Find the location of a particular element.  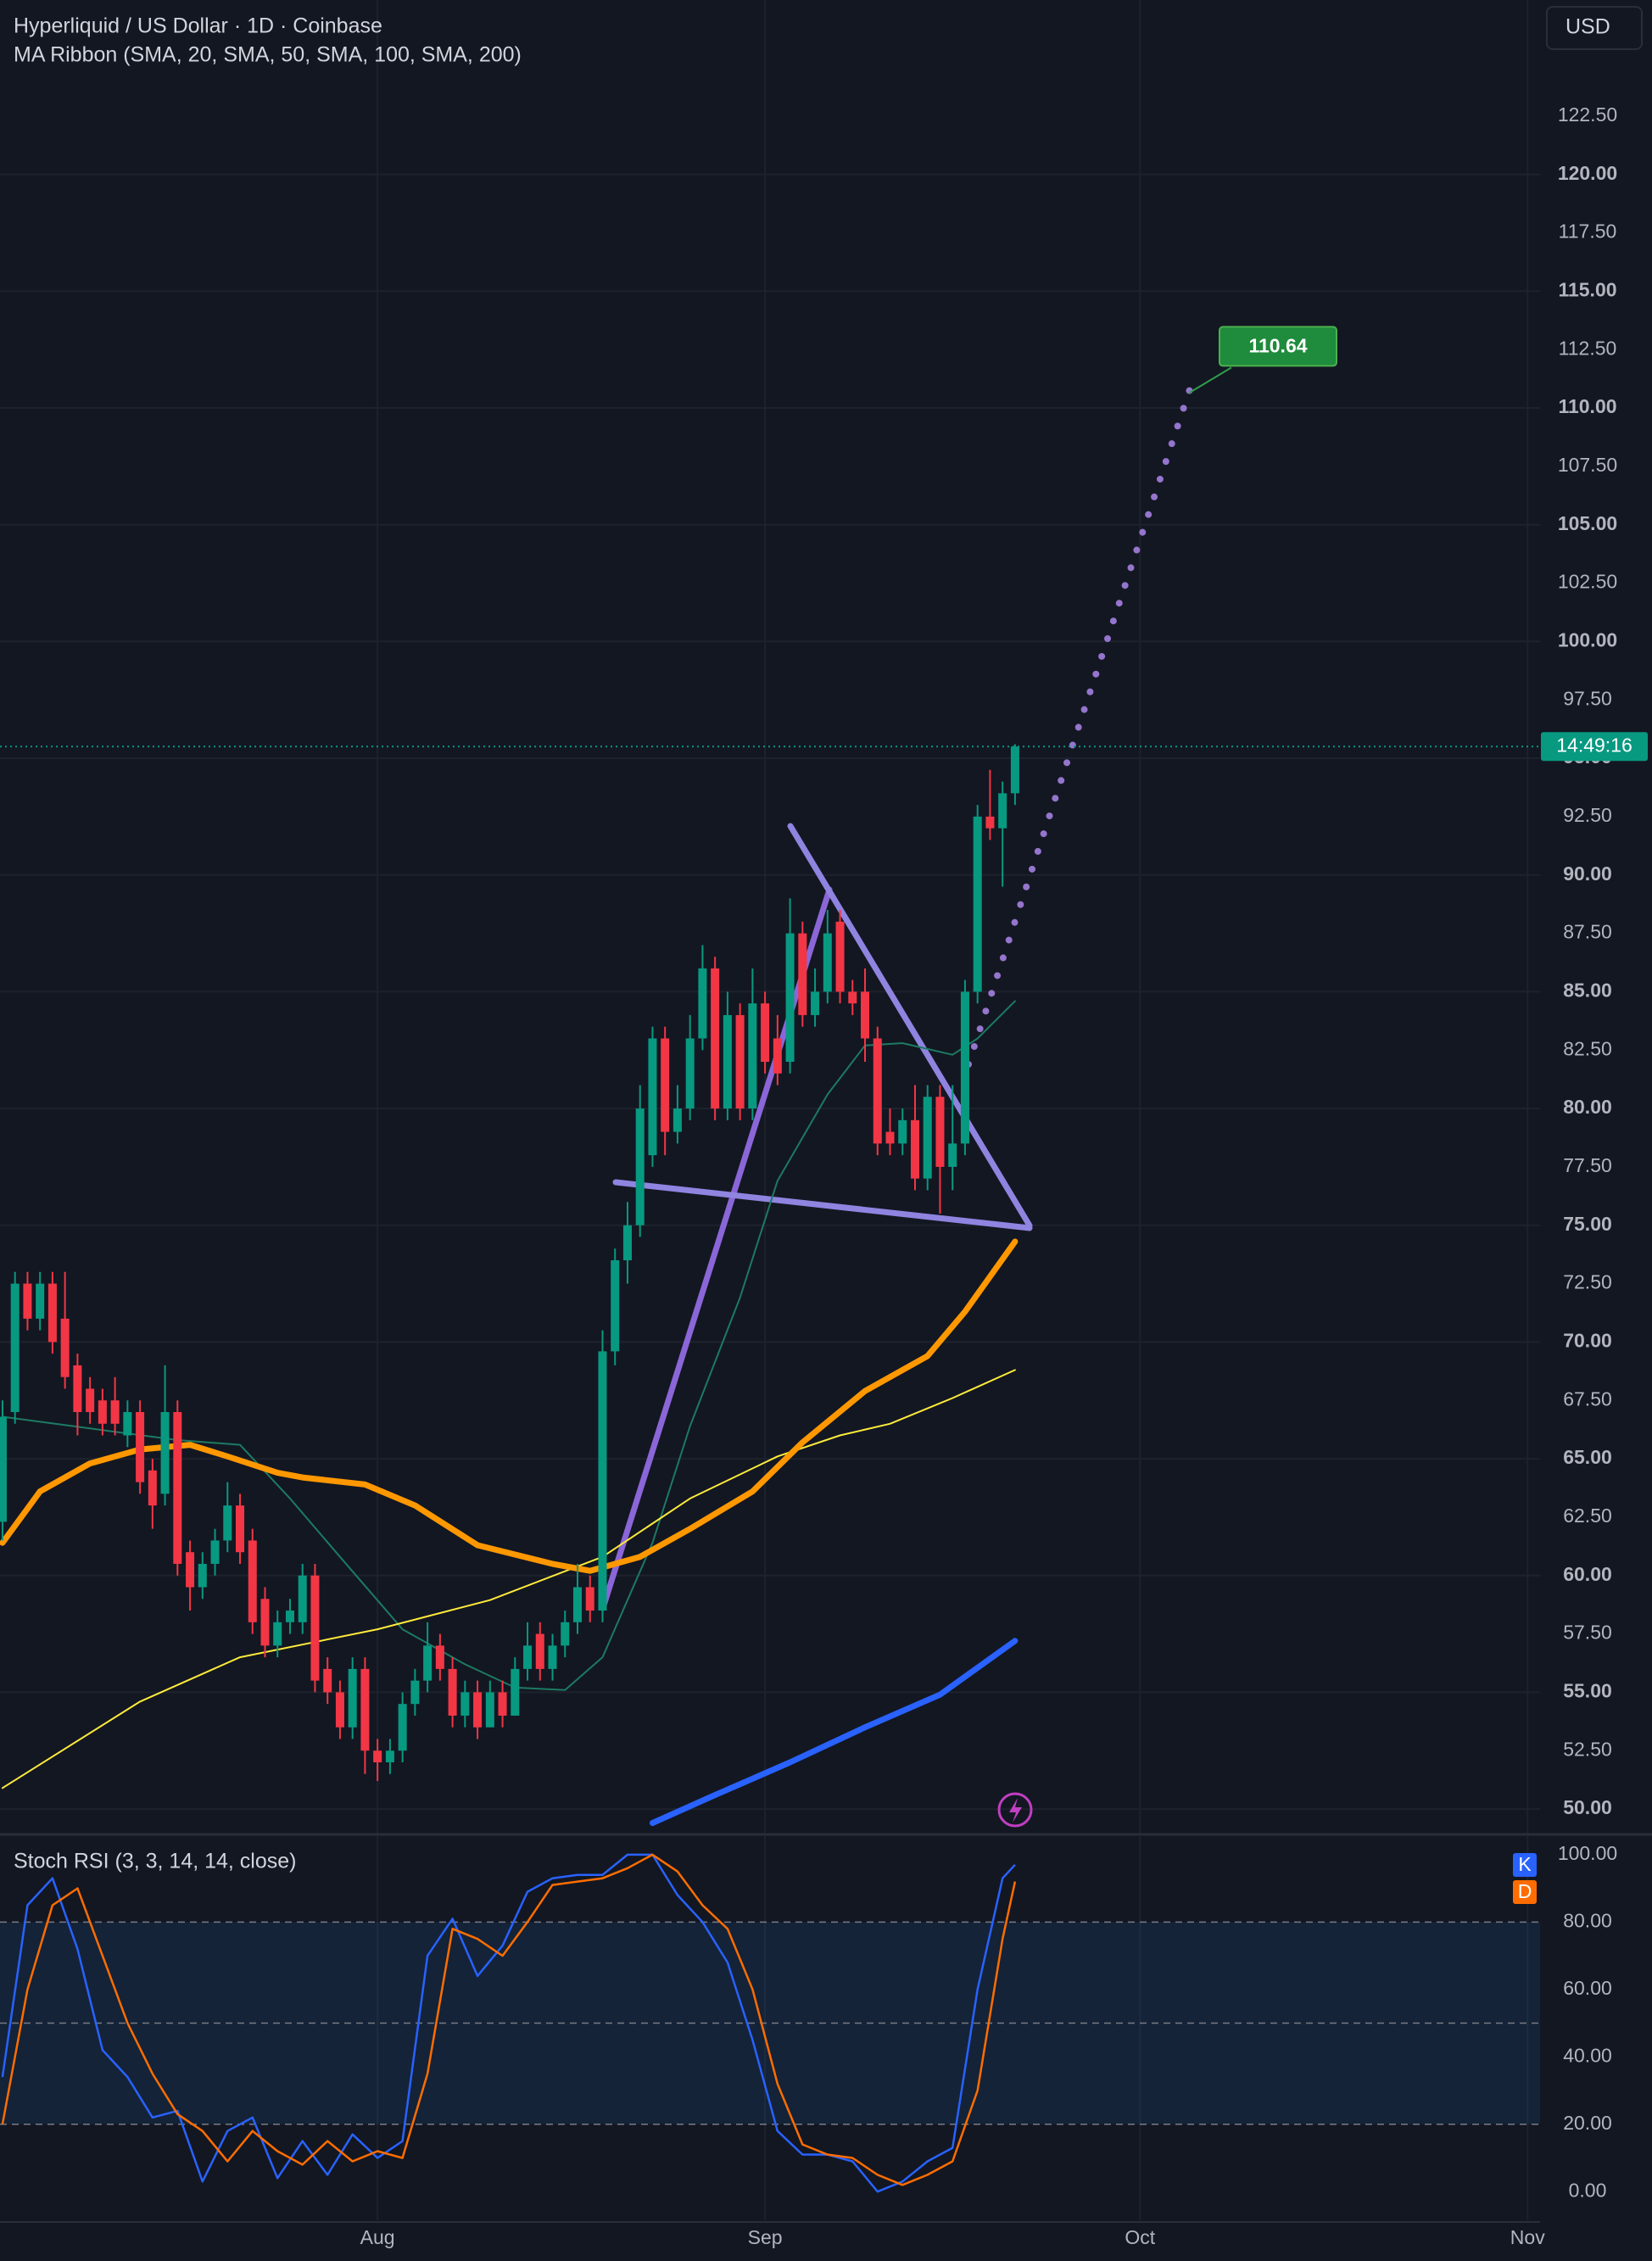

currency-button is located at coordinates (1594, 28).